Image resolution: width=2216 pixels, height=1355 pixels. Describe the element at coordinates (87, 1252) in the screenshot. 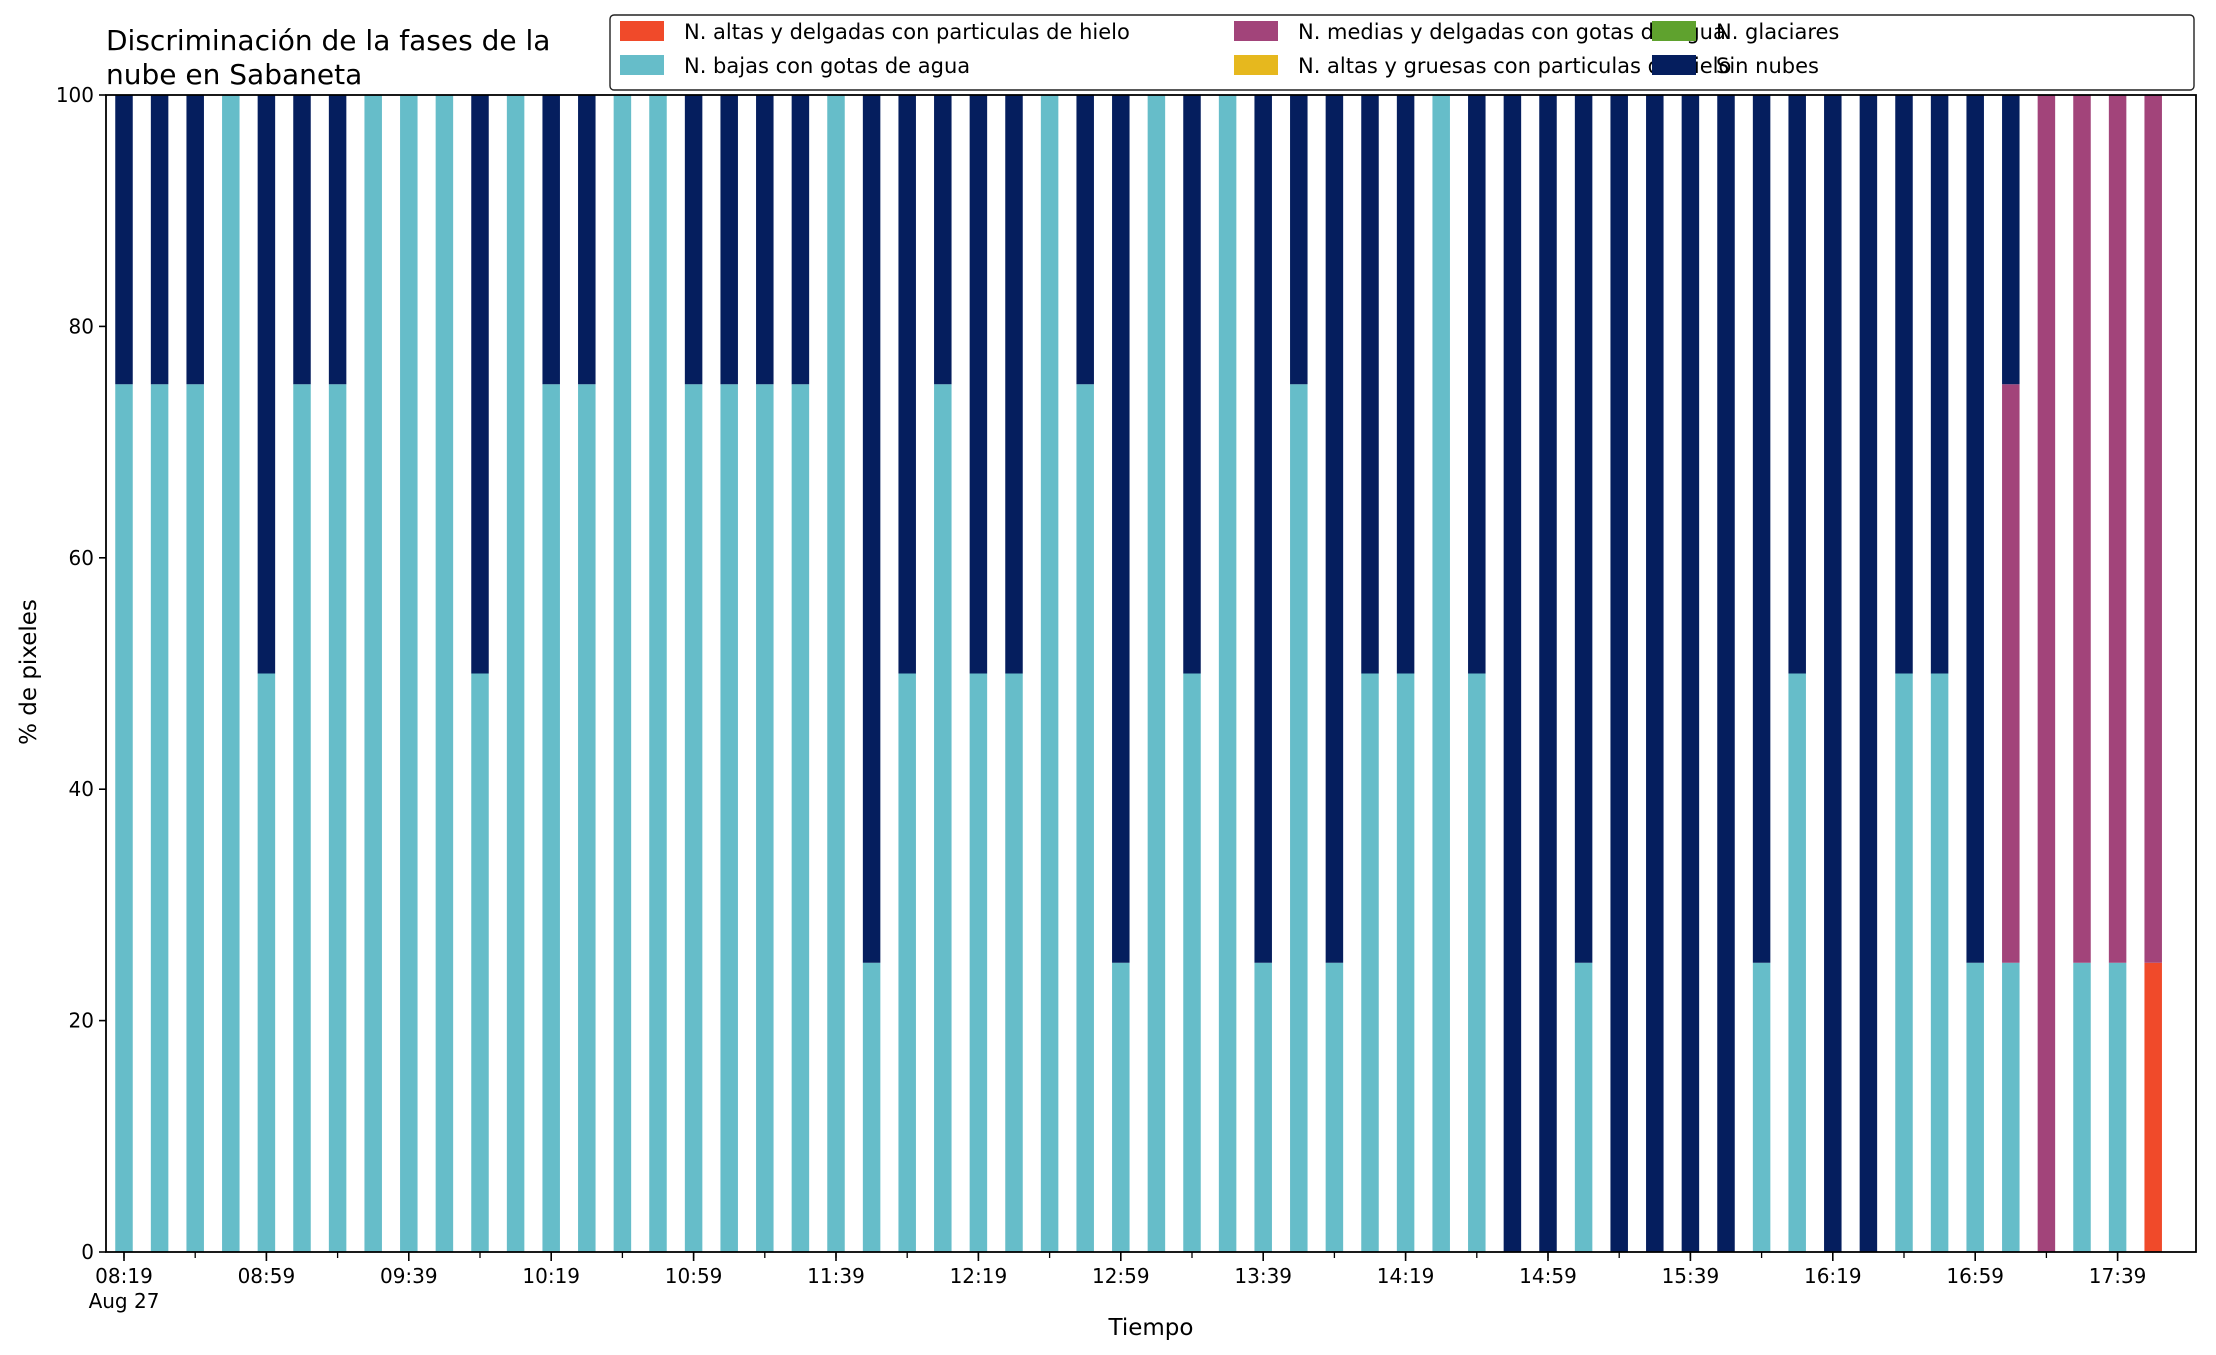

I see `y-tick-label: 0` at that location.